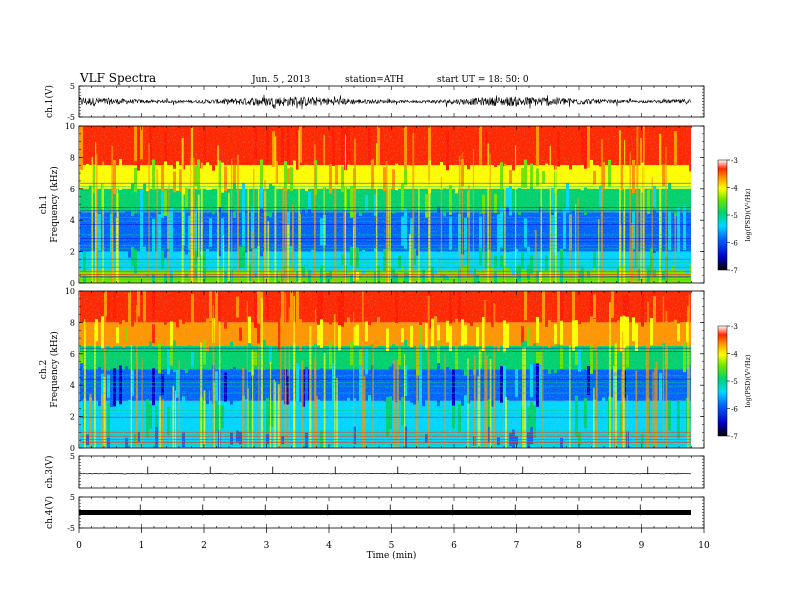 The image size is (792, 612). I want to click on y-axis-channel-label: ch.1, so click(44, 204).